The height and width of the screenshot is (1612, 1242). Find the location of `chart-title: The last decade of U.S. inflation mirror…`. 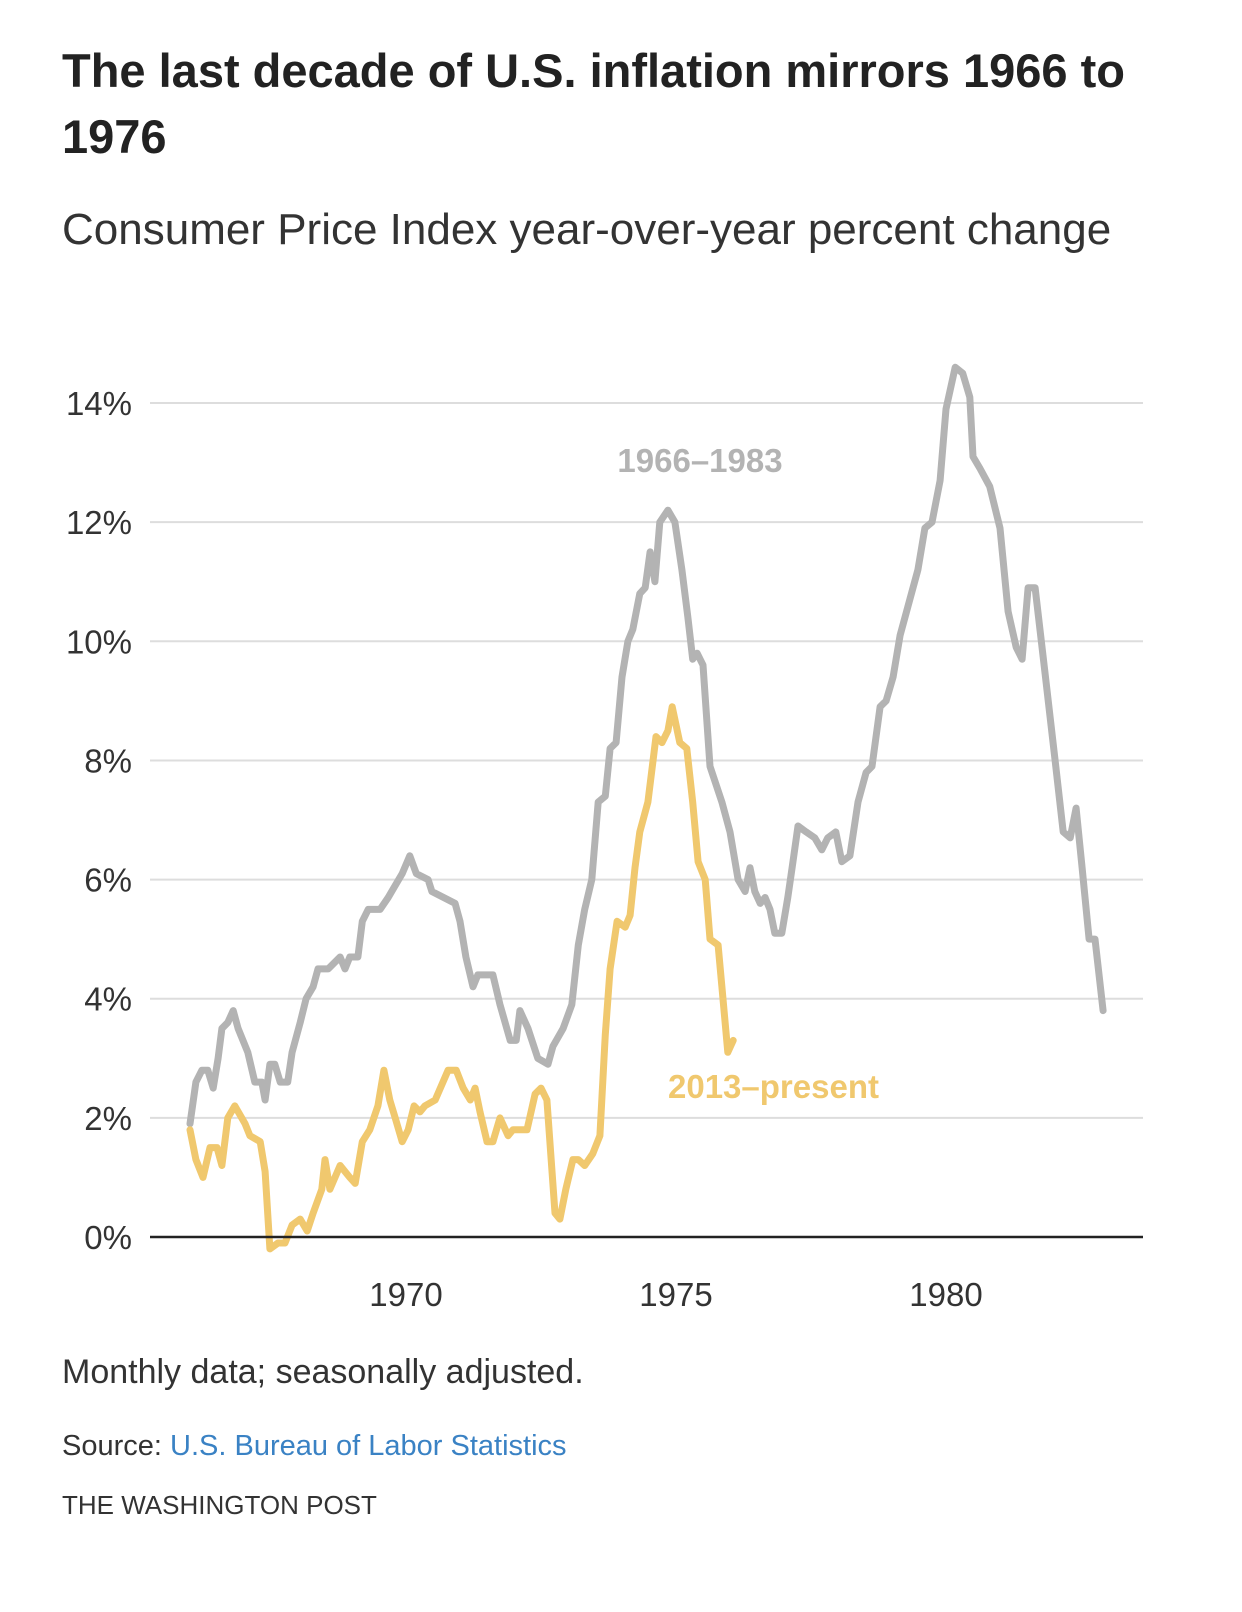

chart-title: The last decade of U.S. inflation mirror… is located at coordinates (593, 103).